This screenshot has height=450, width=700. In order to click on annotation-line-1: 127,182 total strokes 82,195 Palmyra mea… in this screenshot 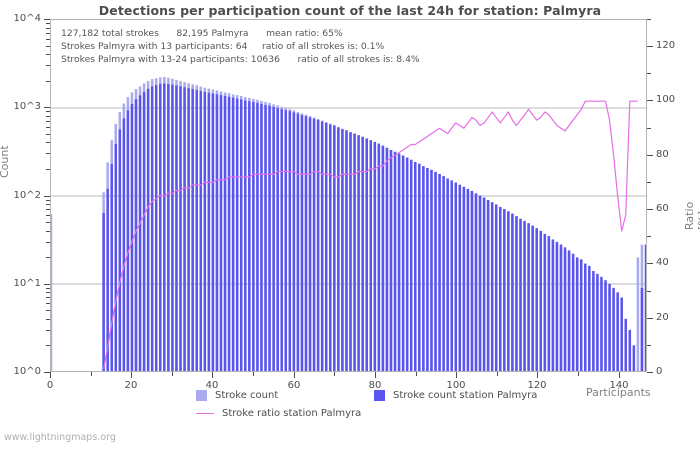, I will do `click(202, 33)`.